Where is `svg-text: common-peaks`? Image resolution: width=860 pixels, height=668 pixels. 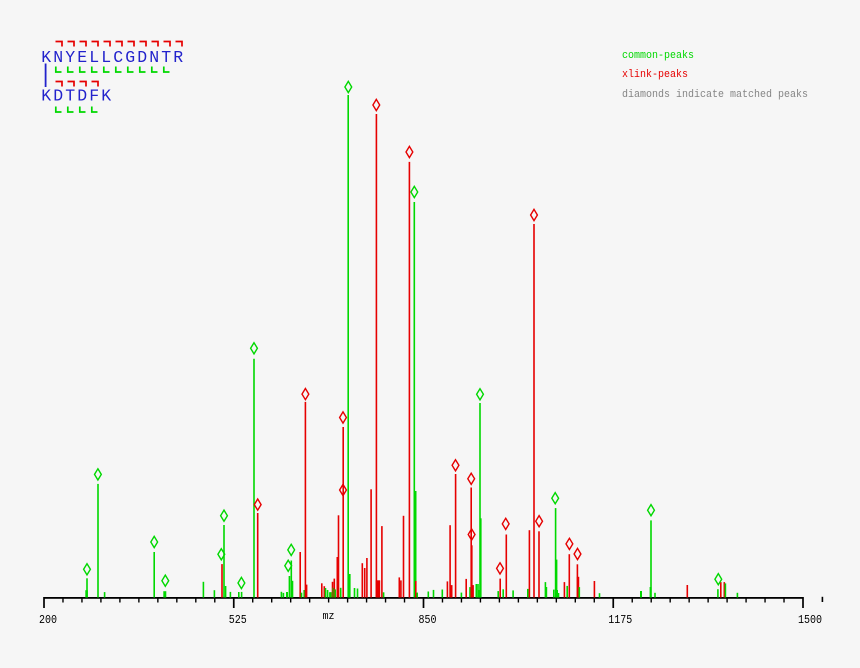 svg-text: common-peaks is located at coordinates (658, 56).